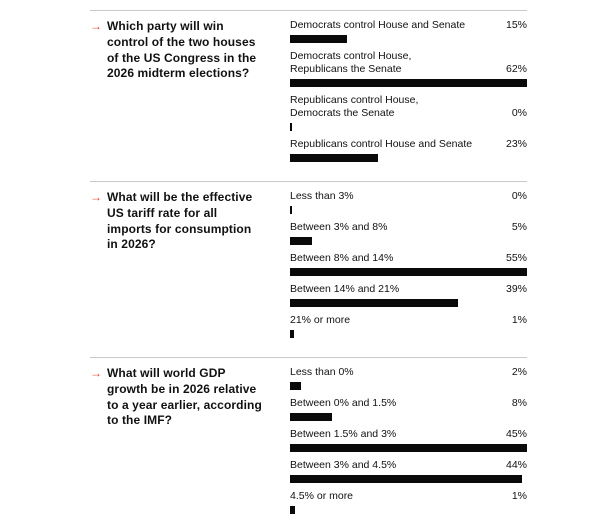  Describe the element at coordinates (516, 465) in the screenshot. I see `answer-percent: 44%` at that location.